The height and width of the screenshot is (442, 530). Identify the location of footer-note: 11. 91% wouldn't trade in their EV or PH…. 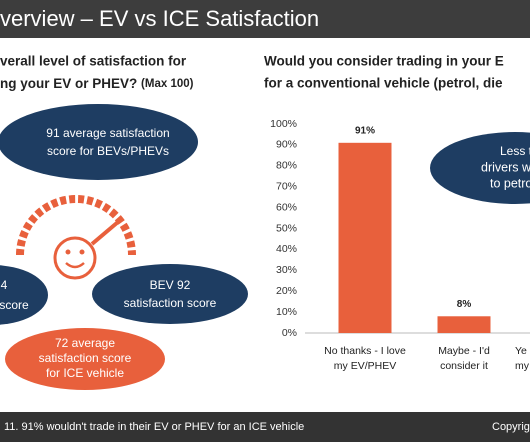
(154, 427).